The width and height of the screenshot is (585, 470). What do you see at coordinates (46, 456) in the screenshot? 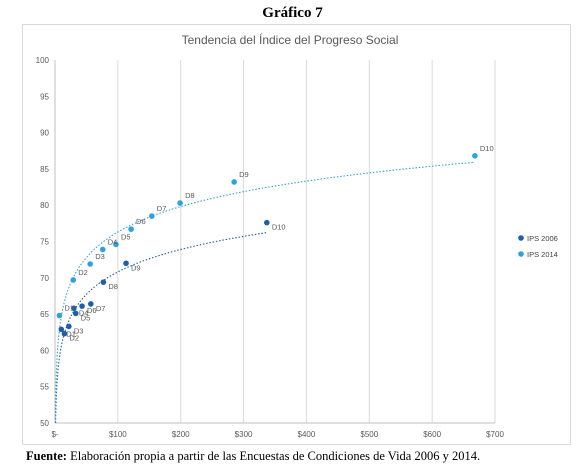
I see `source-label: Fuente:` at bounding box center [46, 456].